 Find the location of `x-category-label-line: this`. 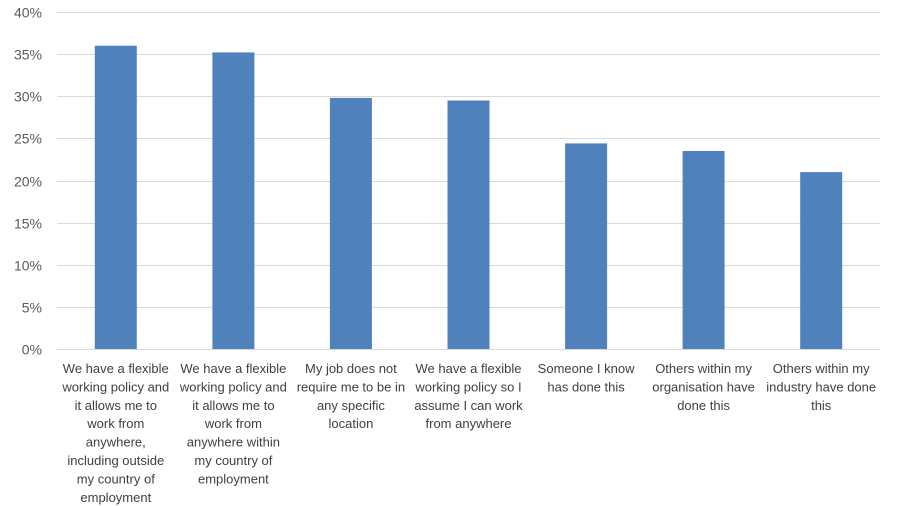

x-category-label-line: this is located at coordinates (821, 405).